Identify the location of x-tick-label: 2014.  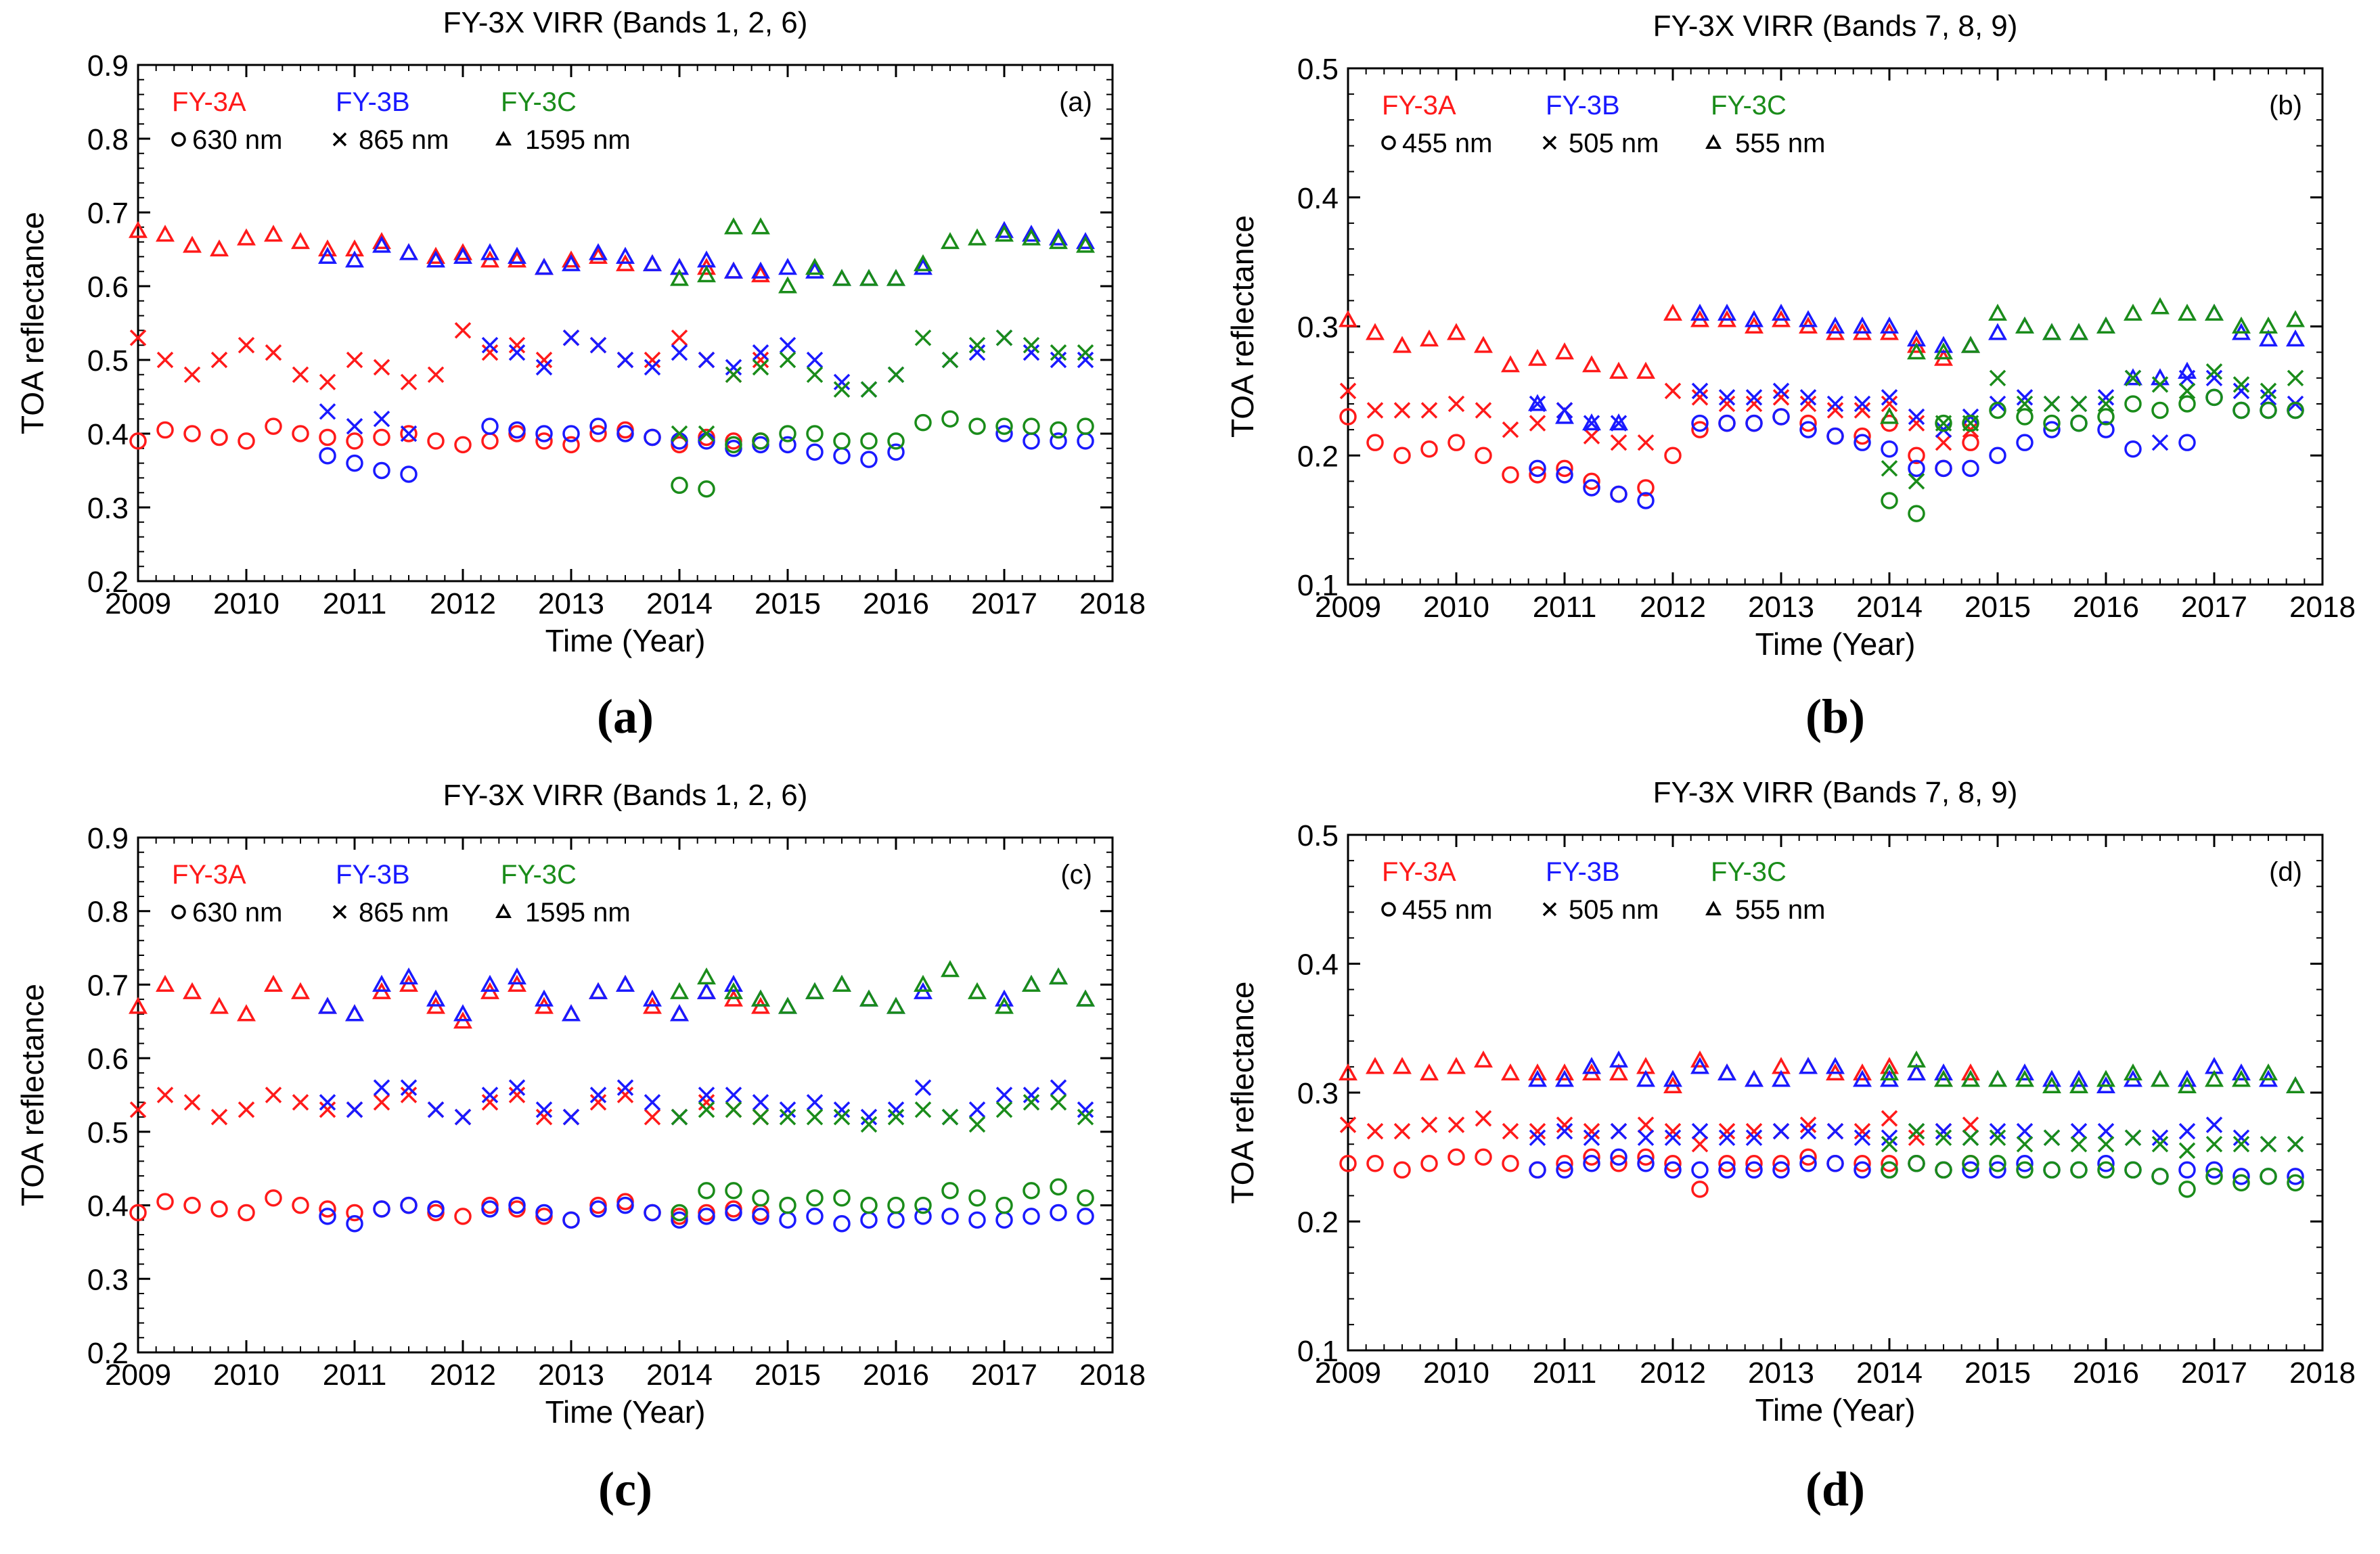
(1890, 1373).